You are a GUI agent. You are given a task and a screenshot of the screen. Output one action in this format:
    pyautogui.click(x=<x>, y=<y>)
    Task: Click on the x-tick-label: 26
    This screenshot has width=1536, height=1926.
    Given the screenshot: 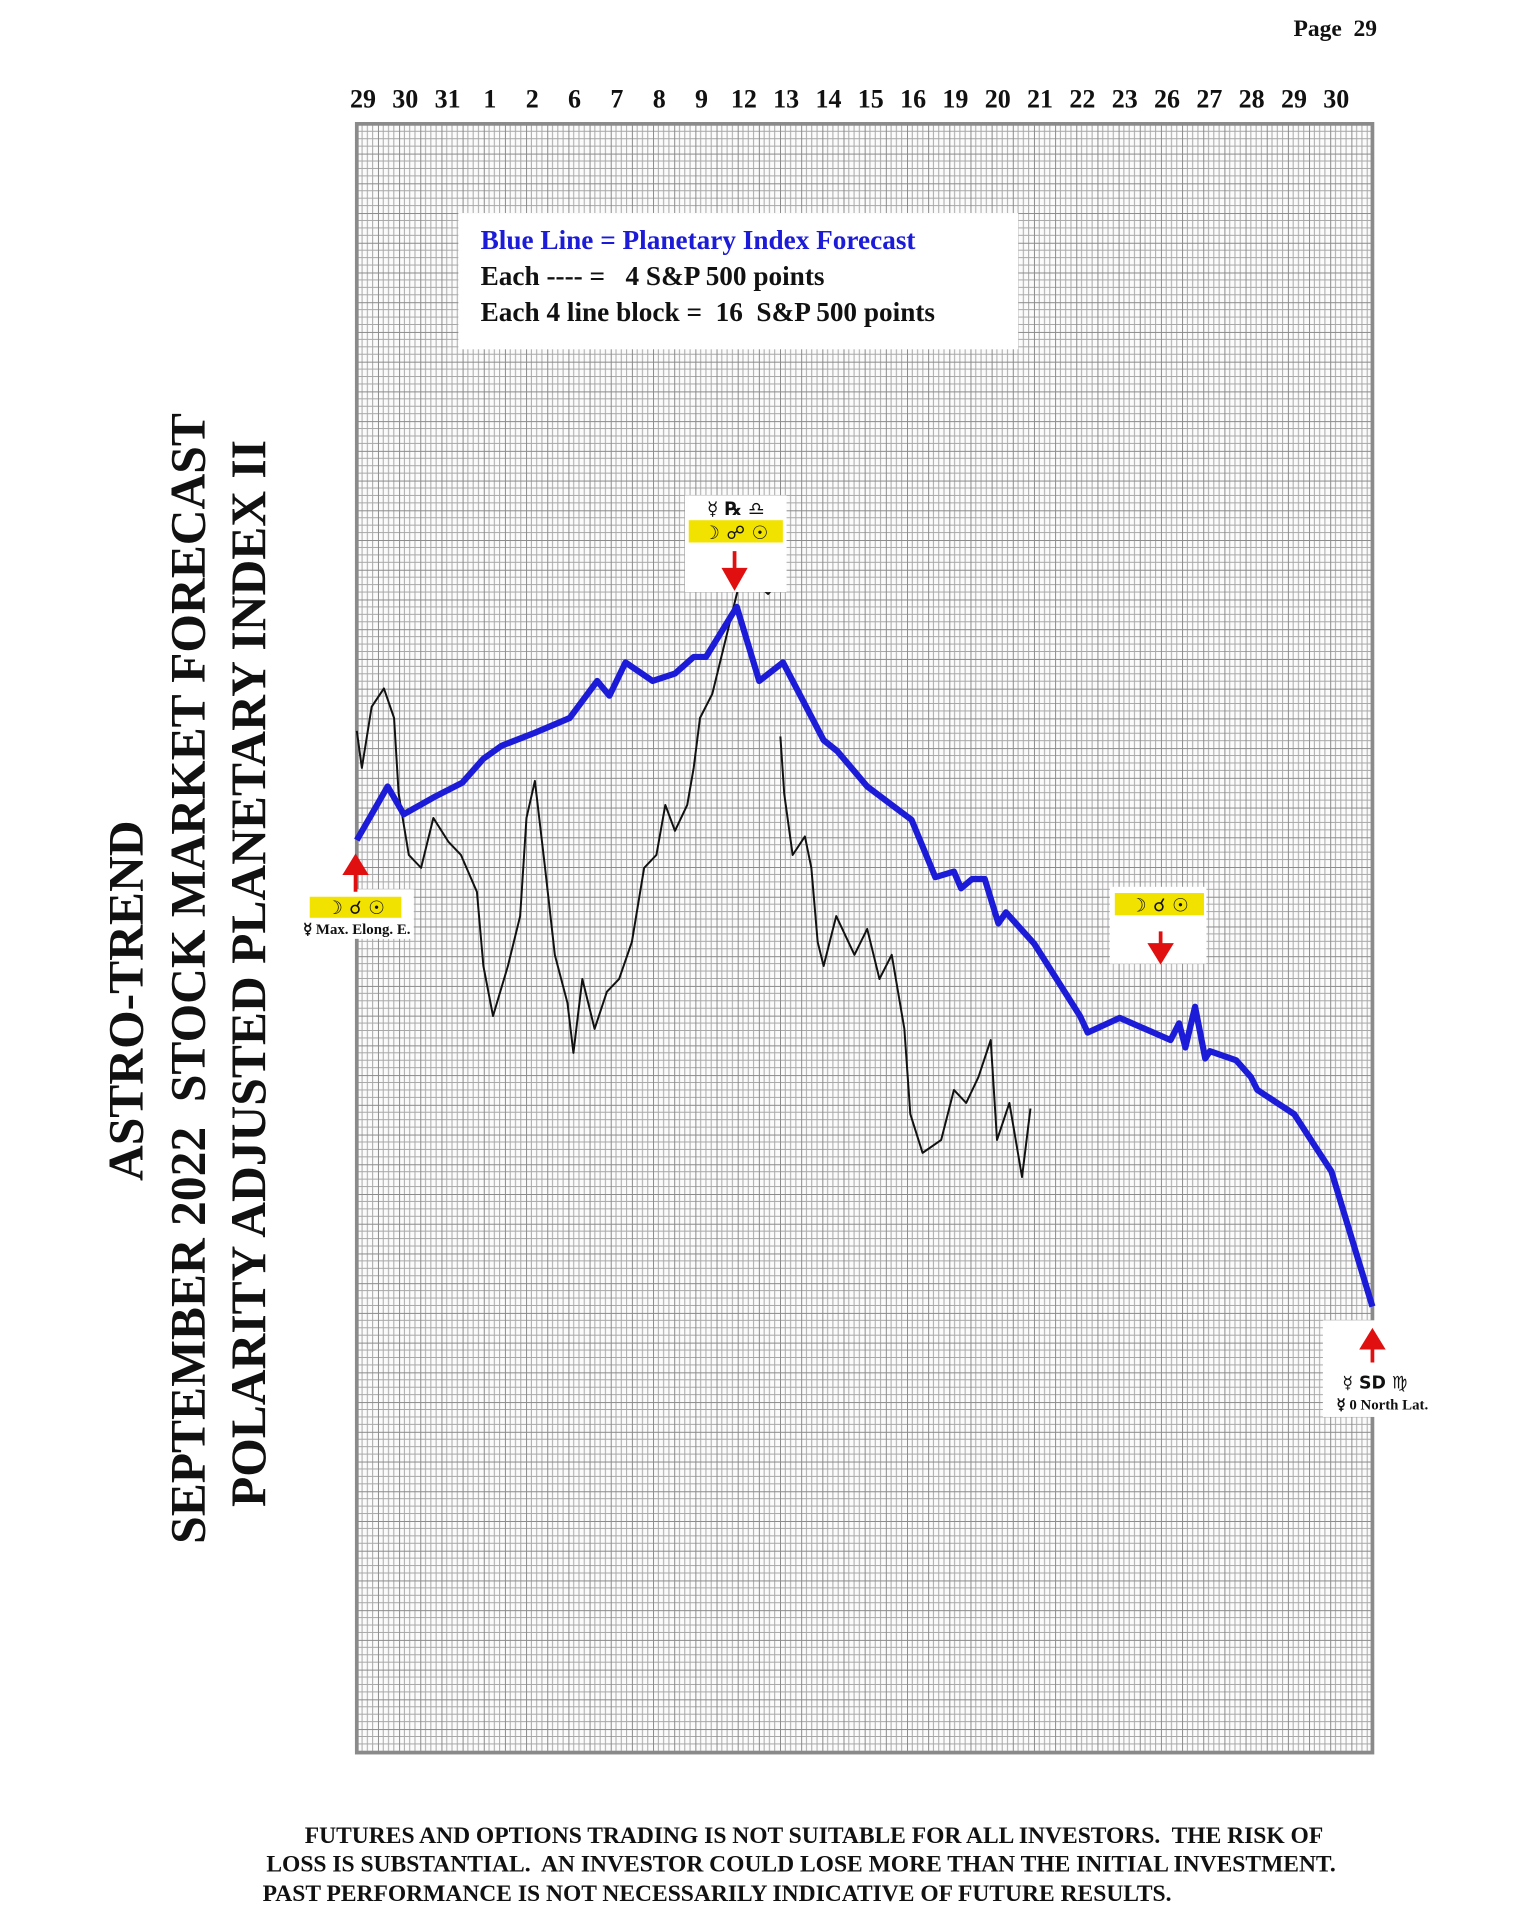 What is the action you would take?
    pyautogui.click(x=1167, y=99)
    